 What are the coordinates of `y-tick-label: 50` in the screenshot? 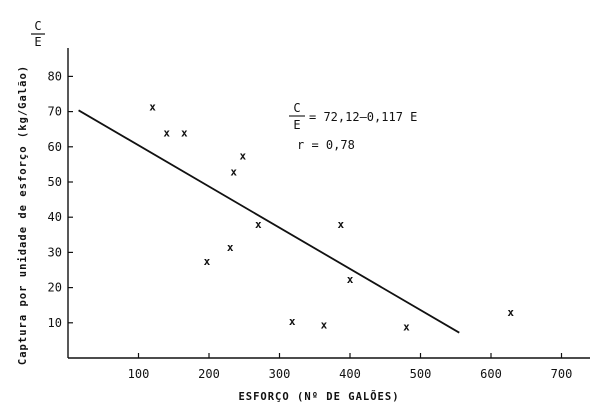 It's located at (55, 182).